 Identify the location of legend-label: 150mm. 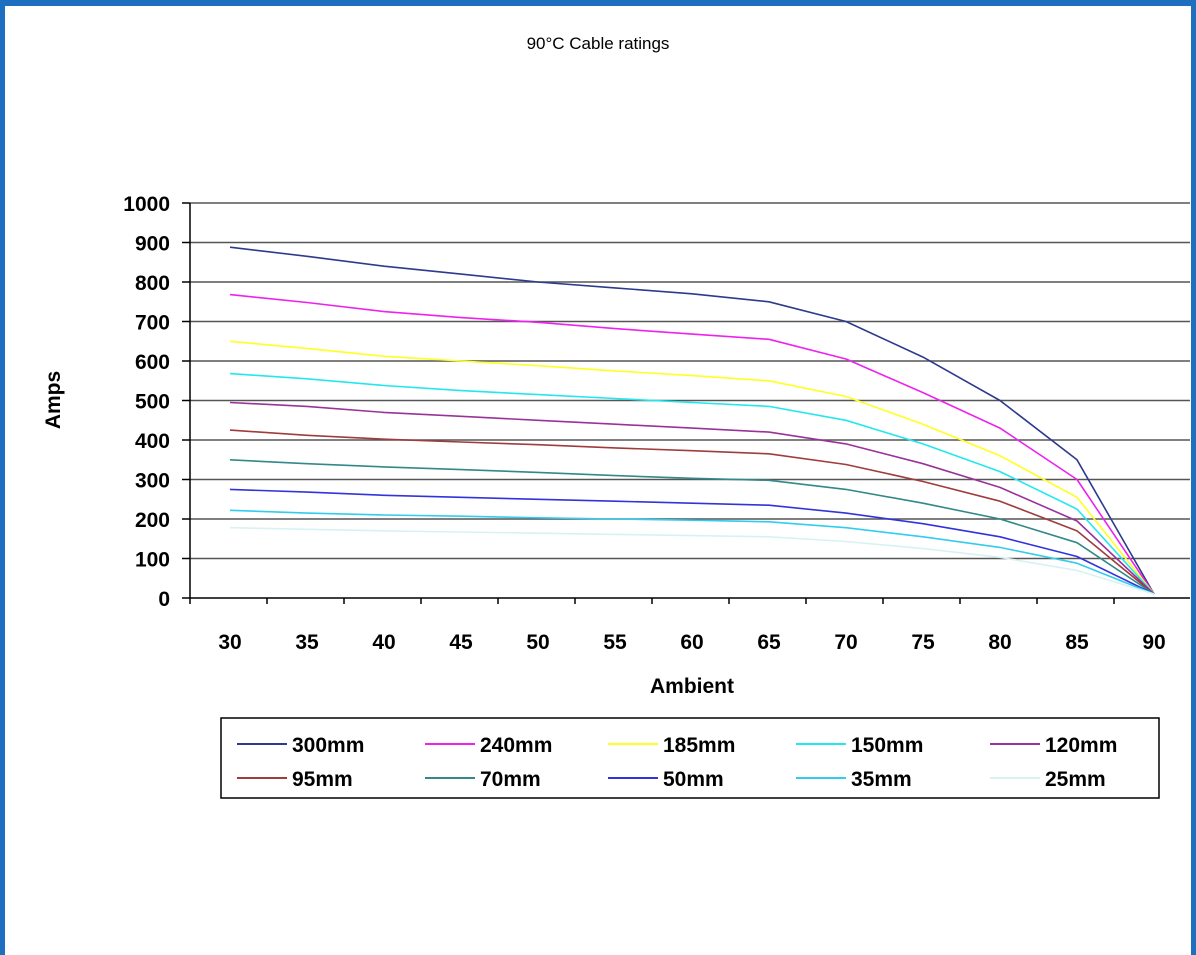
(887, 745).